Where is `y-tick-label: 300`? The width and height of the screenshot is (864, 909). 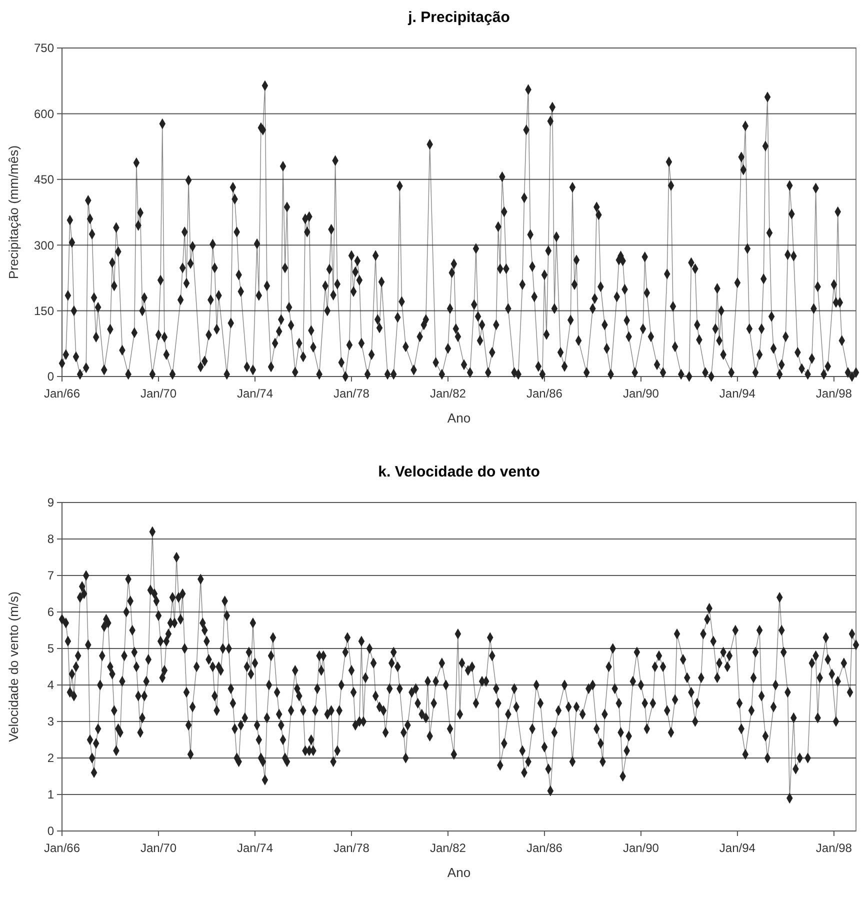 y-tick-label: 300 is located at coordinates (44, 245).